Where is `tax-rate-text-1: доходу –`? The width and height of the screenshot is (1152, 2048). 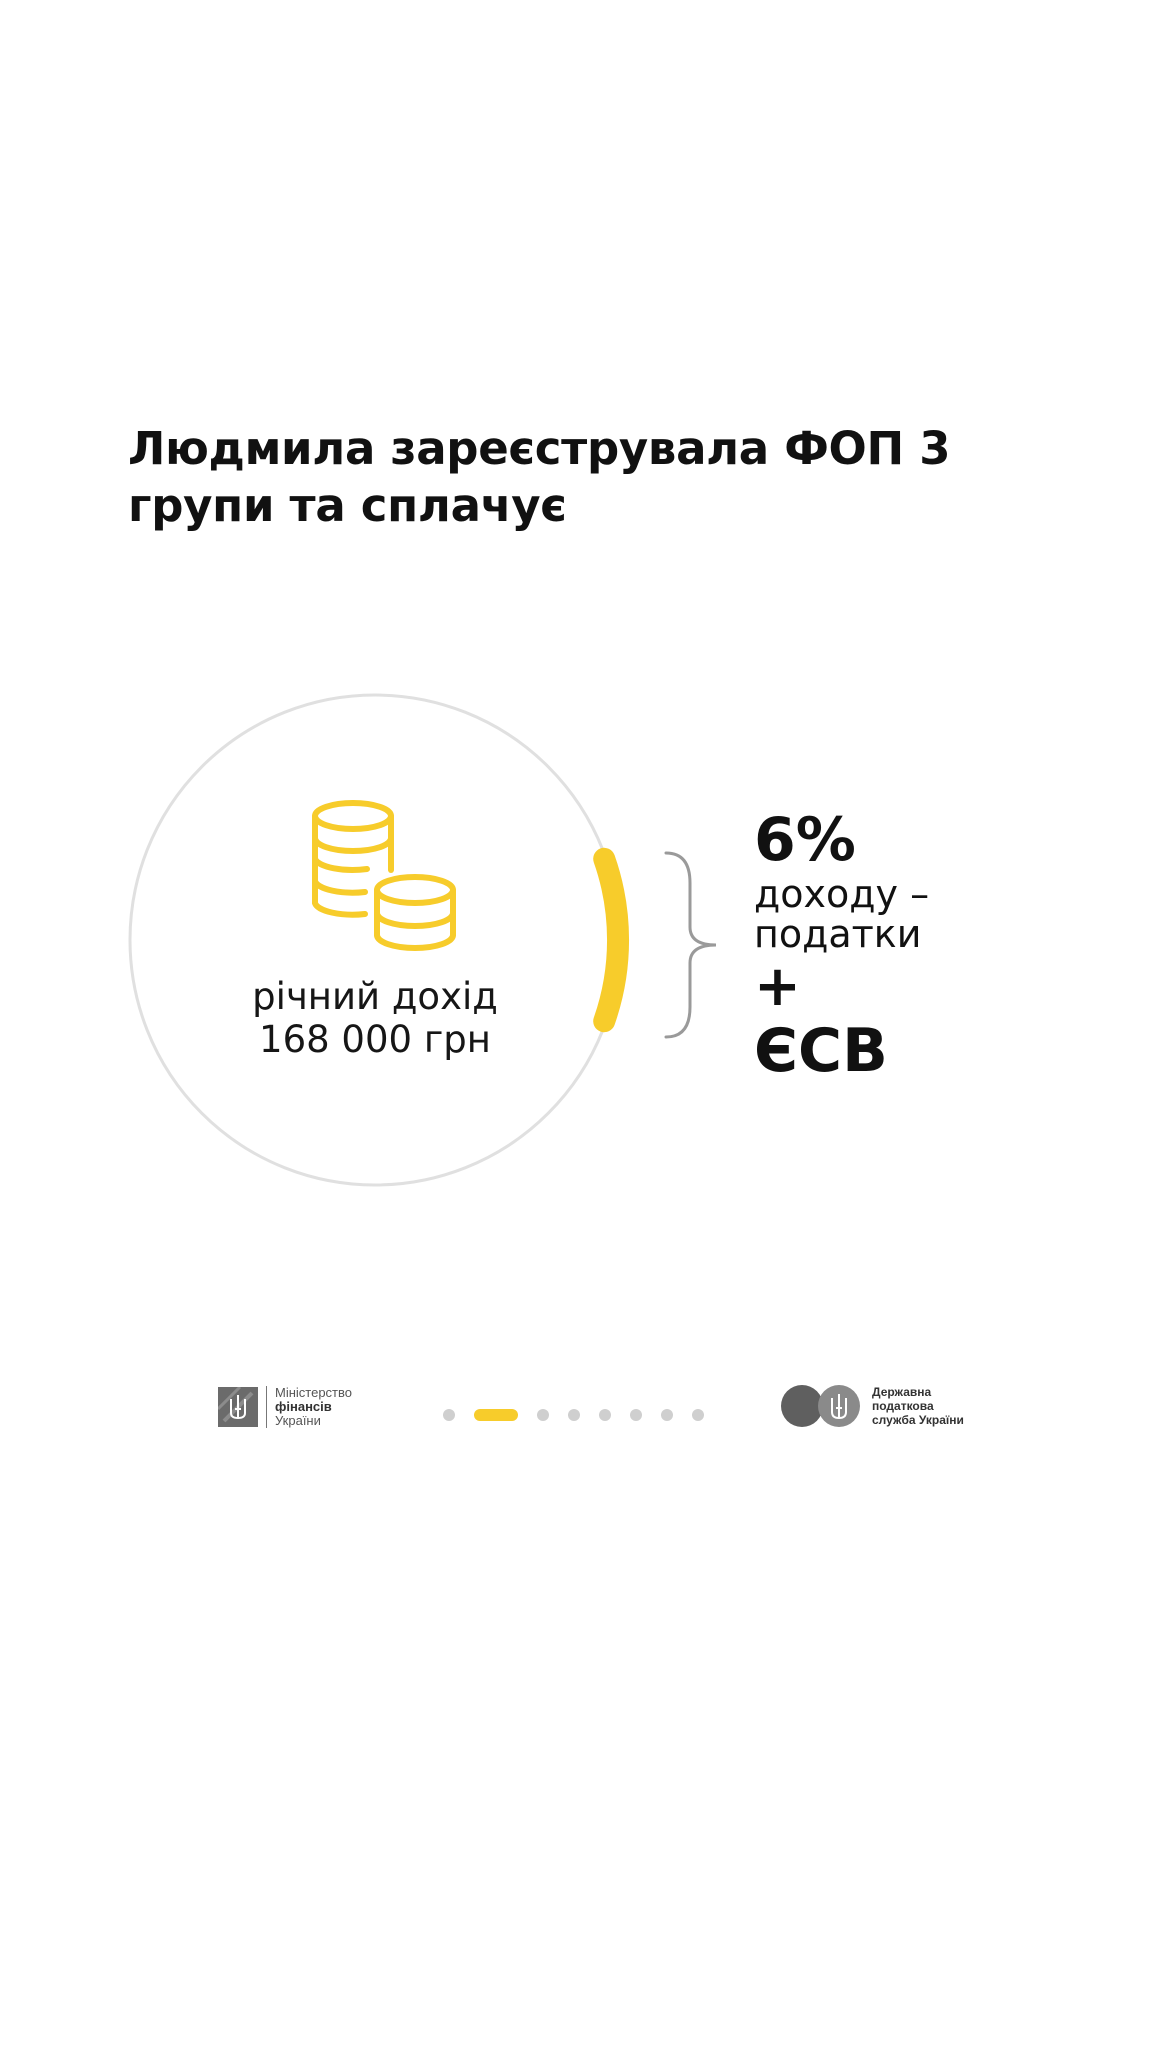 tax-rate-text-1: доходу – is located at coordinates (842, 894).